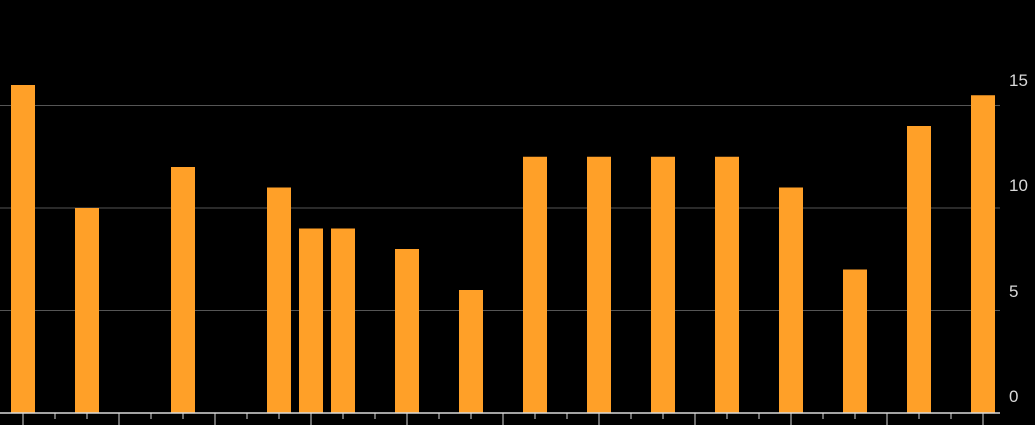 This screenshot has width=1035, height=425. What do you see at coordinates (500, 418) in the screenshot?
I see `x-axis` at bounding box center [500, 418].